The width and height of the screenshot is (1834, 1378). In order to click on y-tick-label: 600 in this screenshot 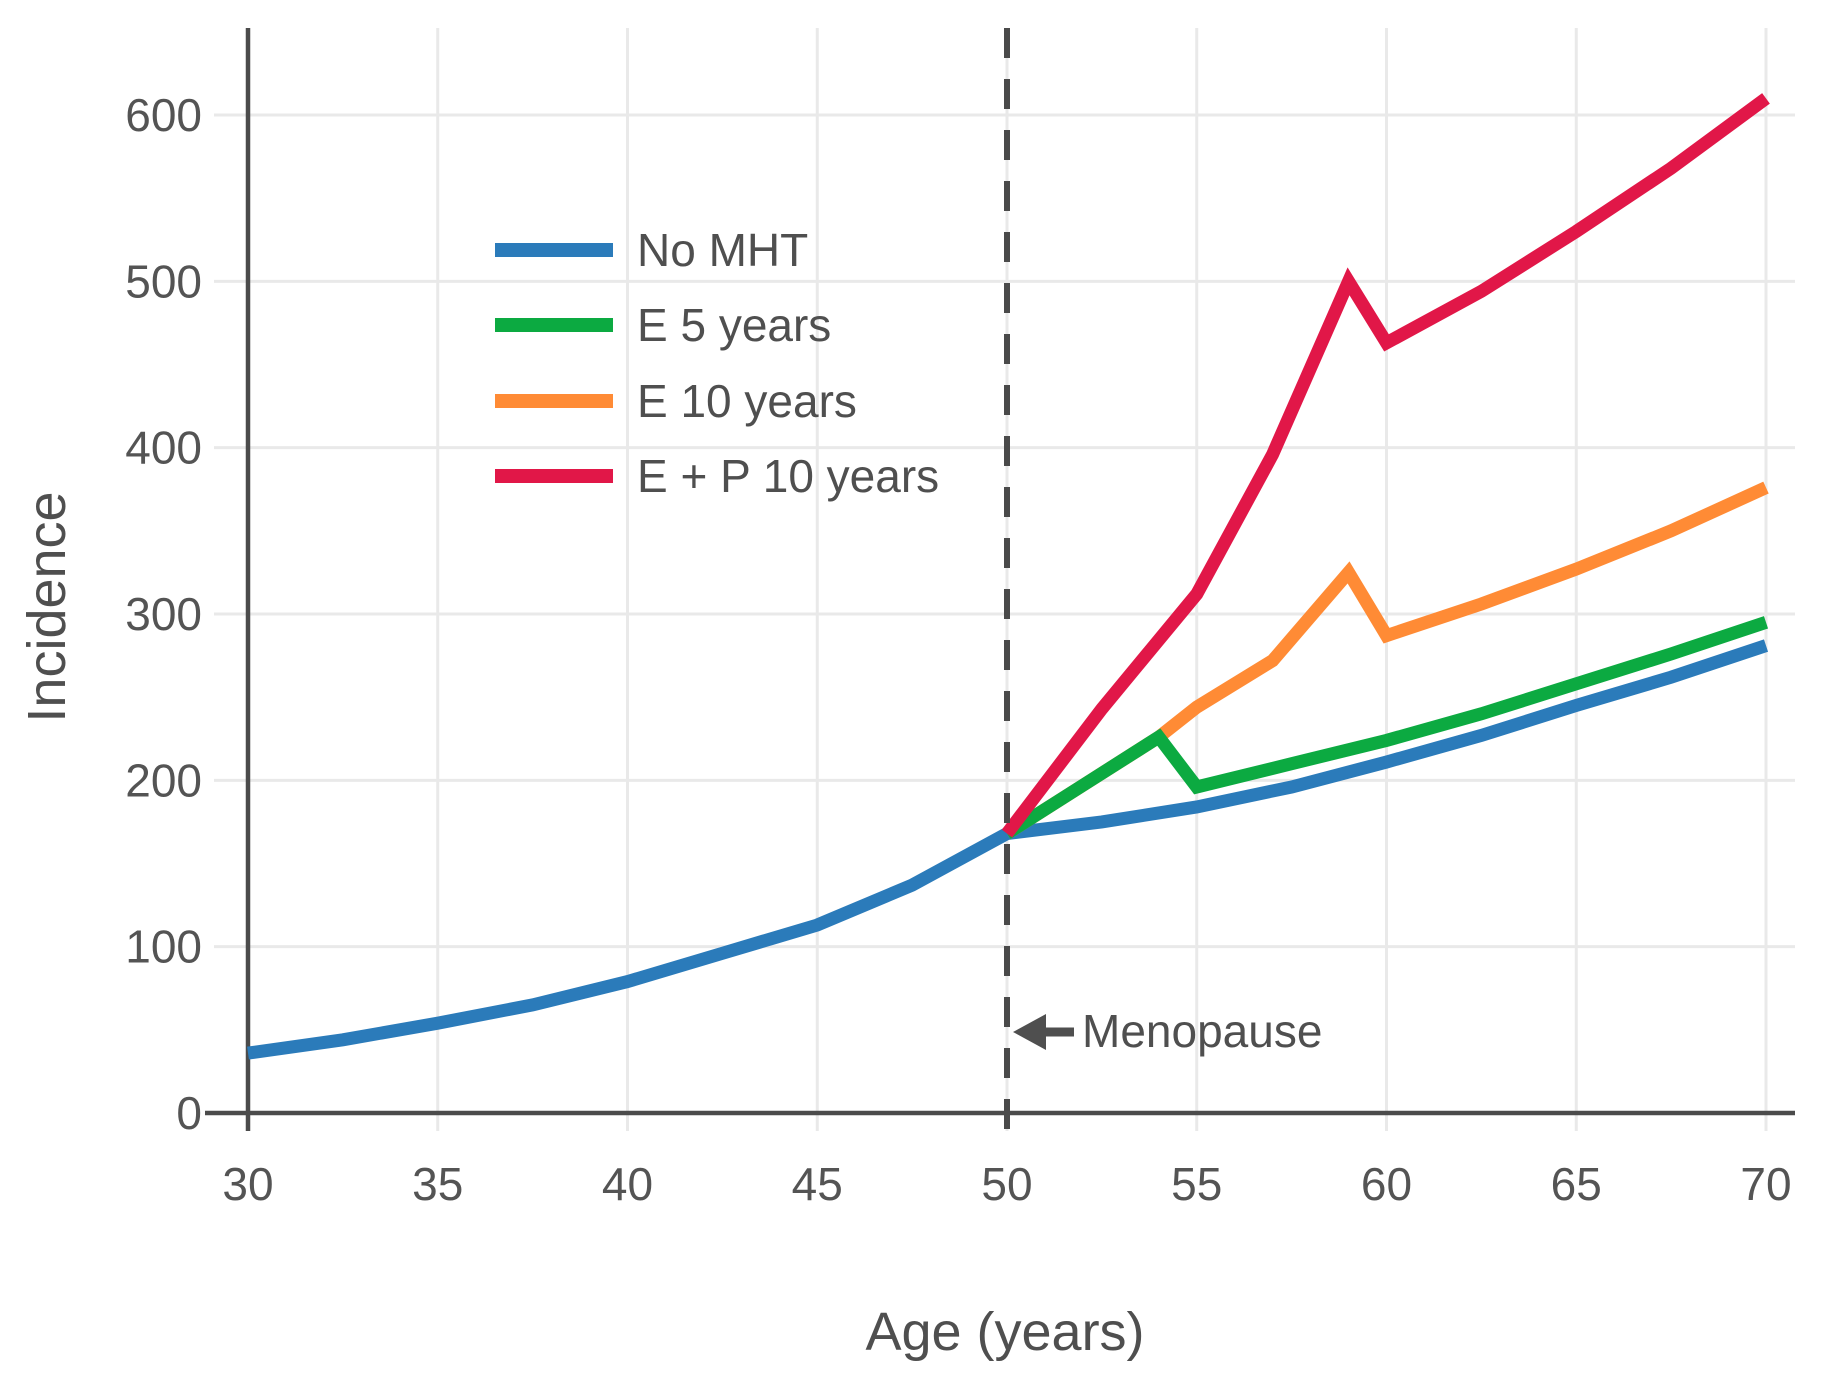, I will do `click(163, 115)`.